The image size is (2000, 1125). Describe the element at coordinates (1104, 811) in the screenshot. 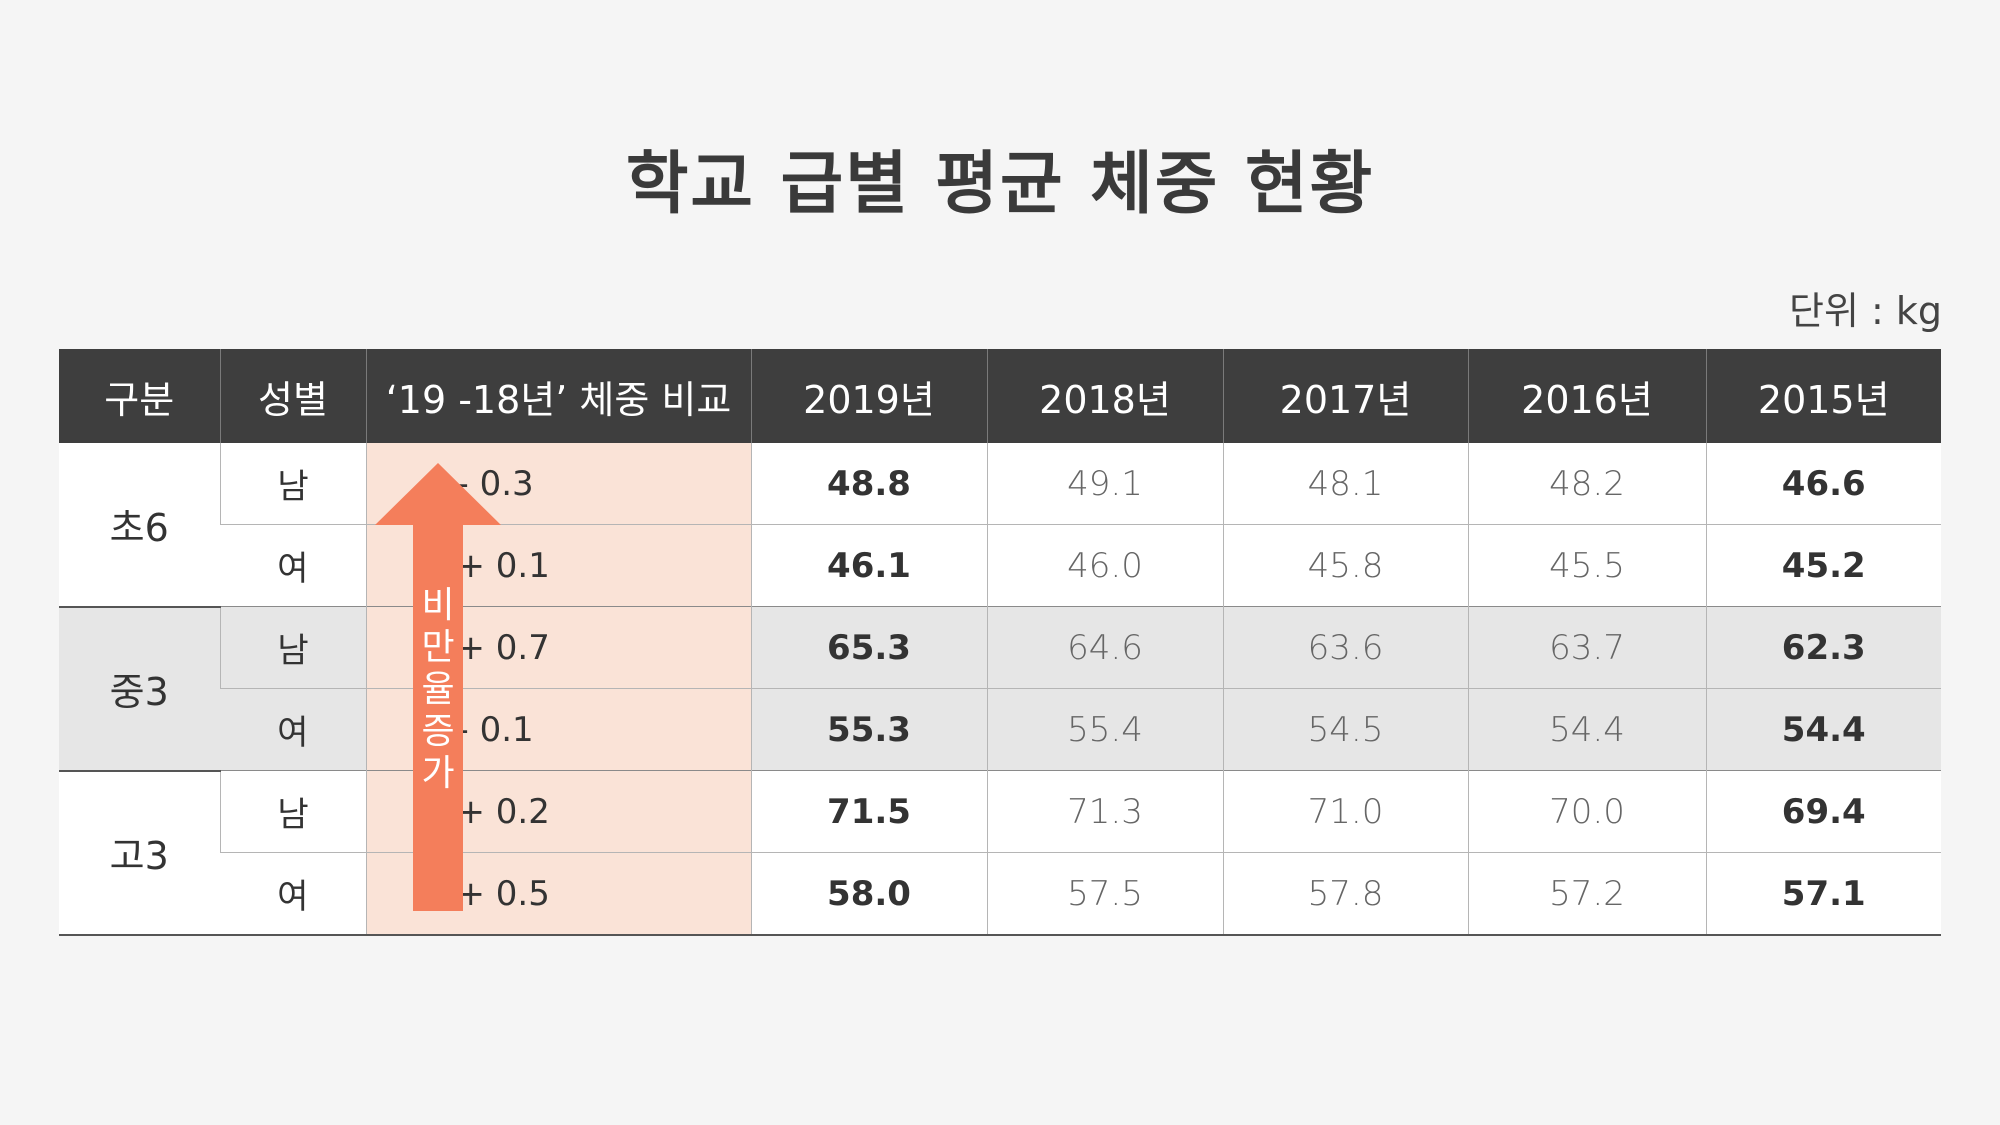

I see `value-2018: 71.3` at that location.